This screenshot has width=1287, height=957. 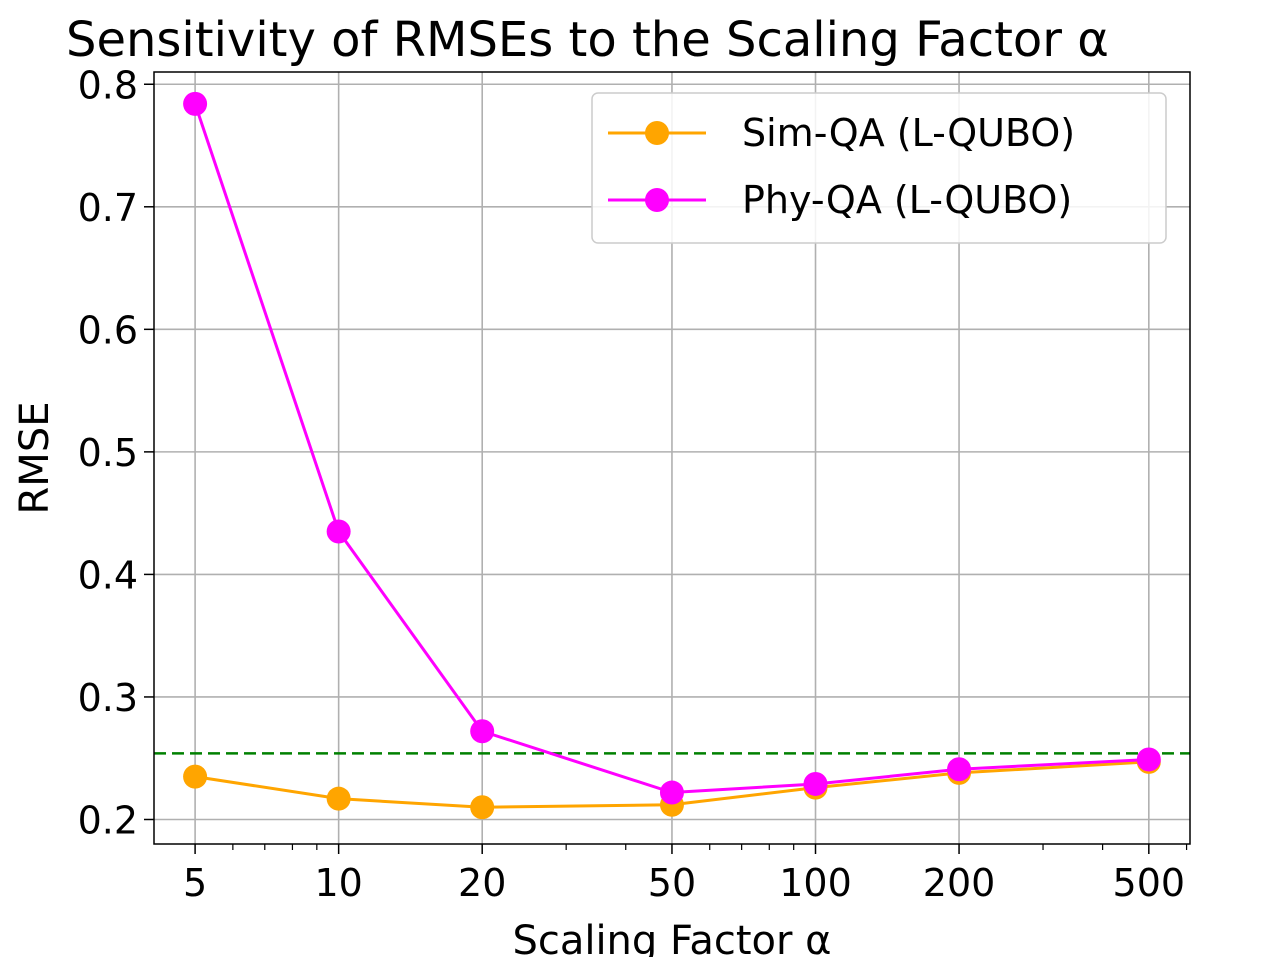 I want to click on legend-item-sim-qa: Sim-QA (L-QUBO), so click(x=841, y=133).